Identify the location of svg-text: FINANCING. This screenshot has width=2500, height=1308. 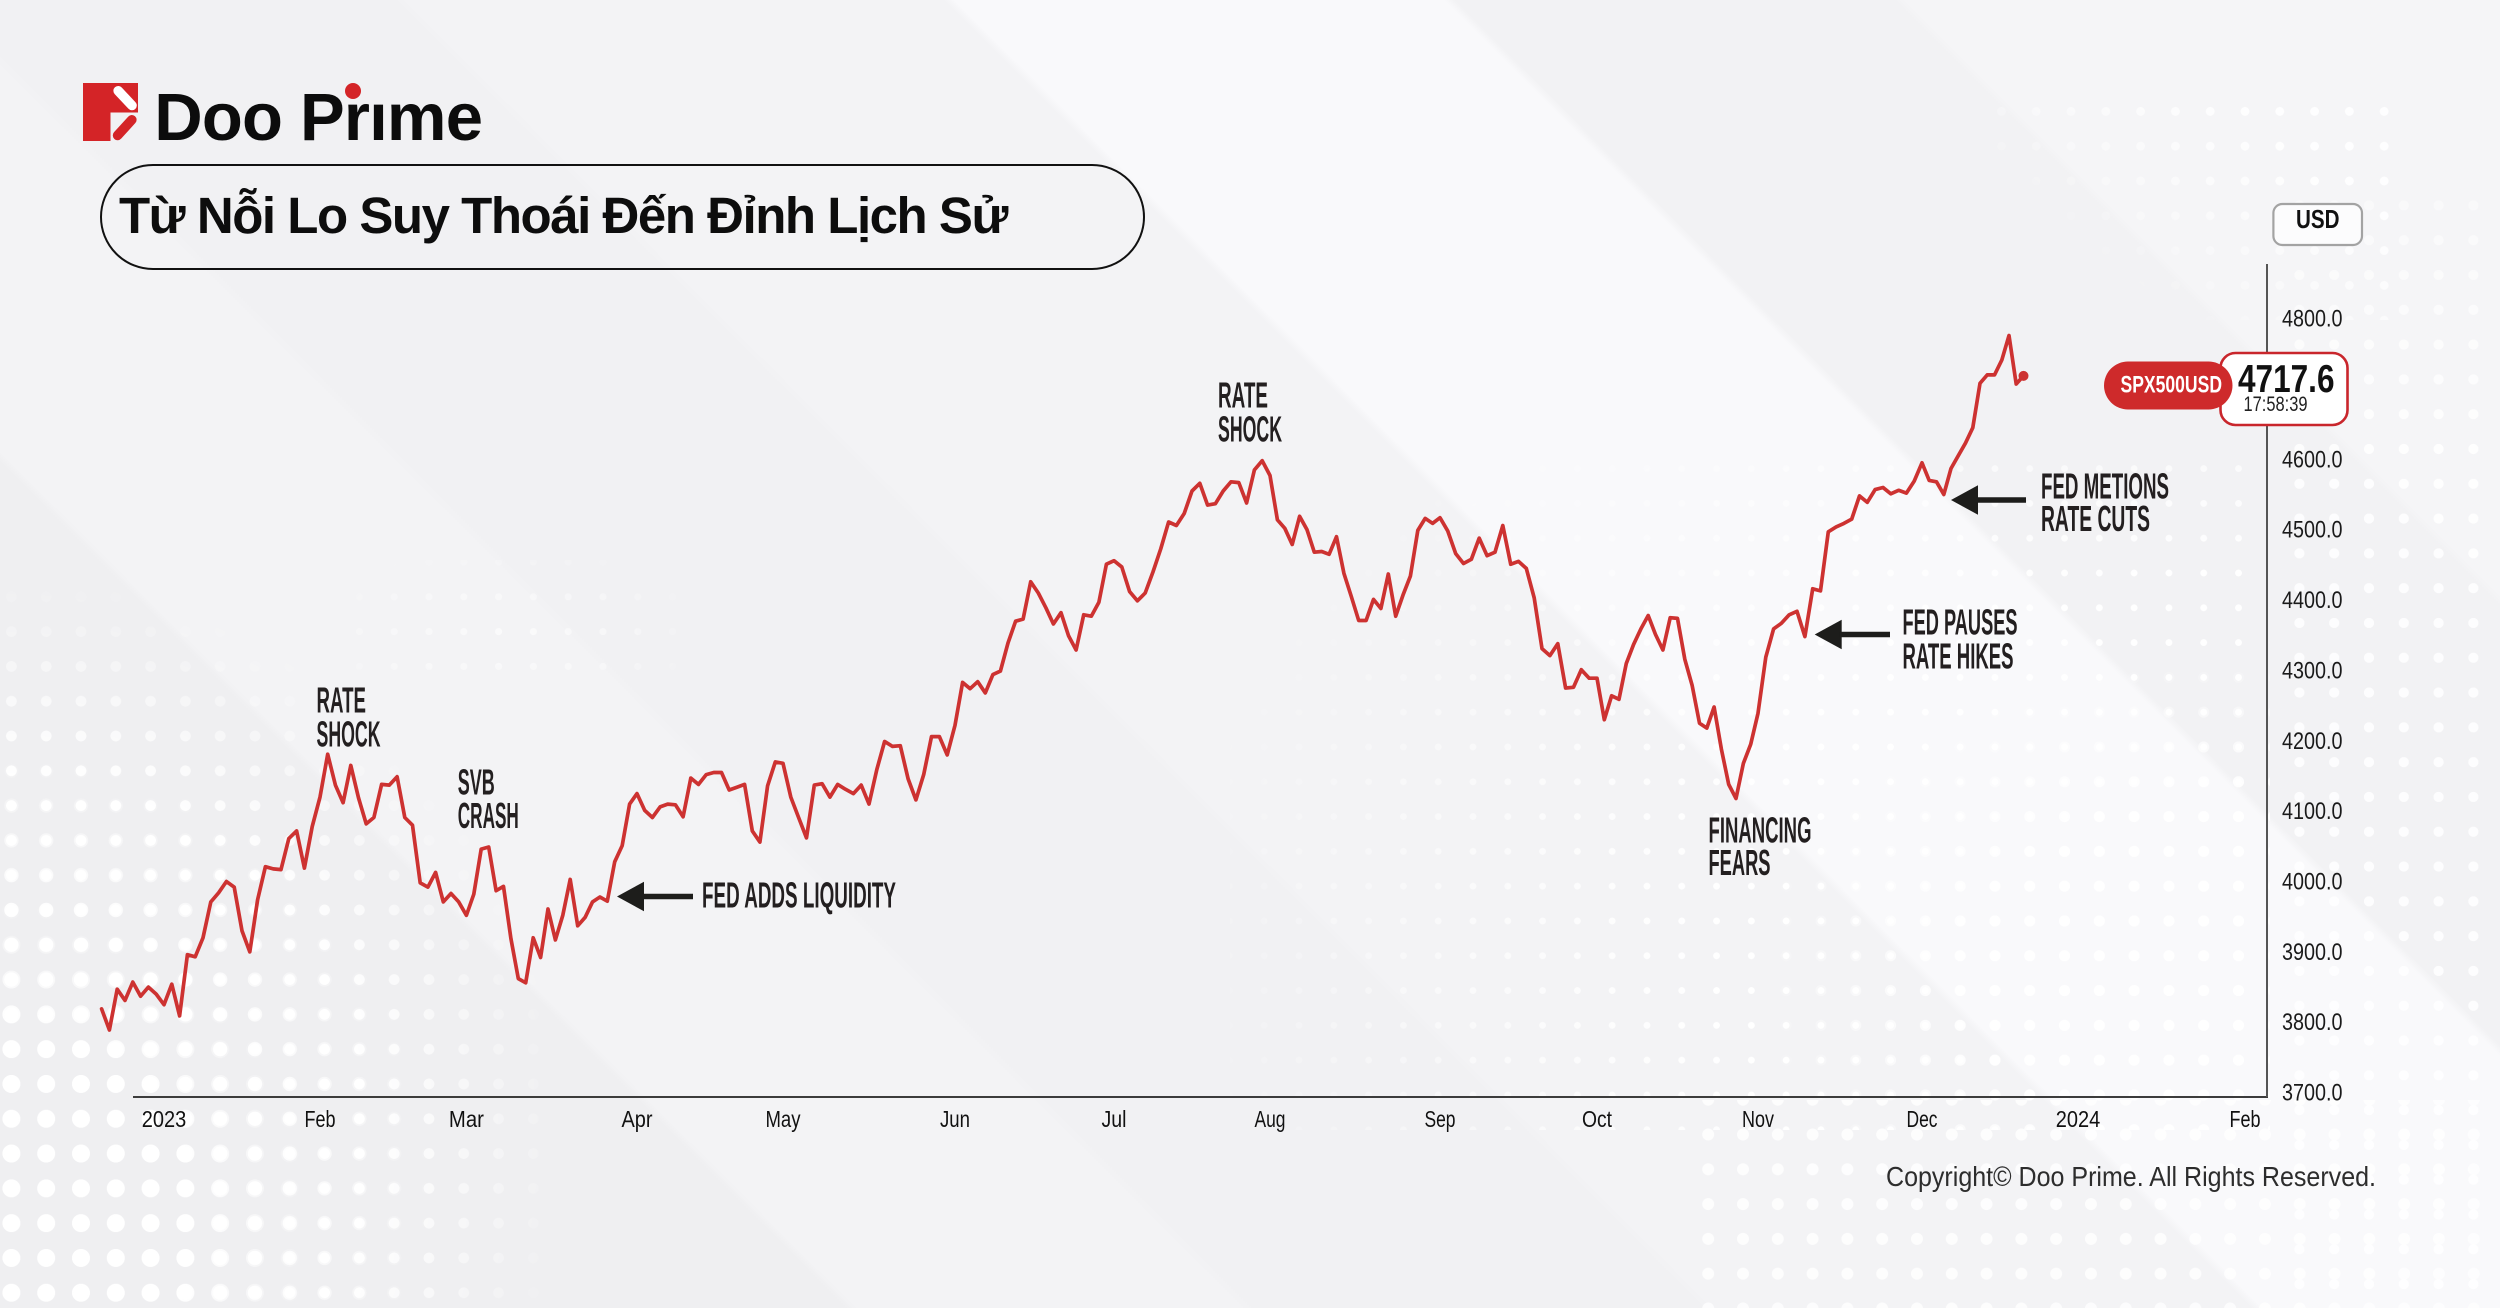
(1760, 829).